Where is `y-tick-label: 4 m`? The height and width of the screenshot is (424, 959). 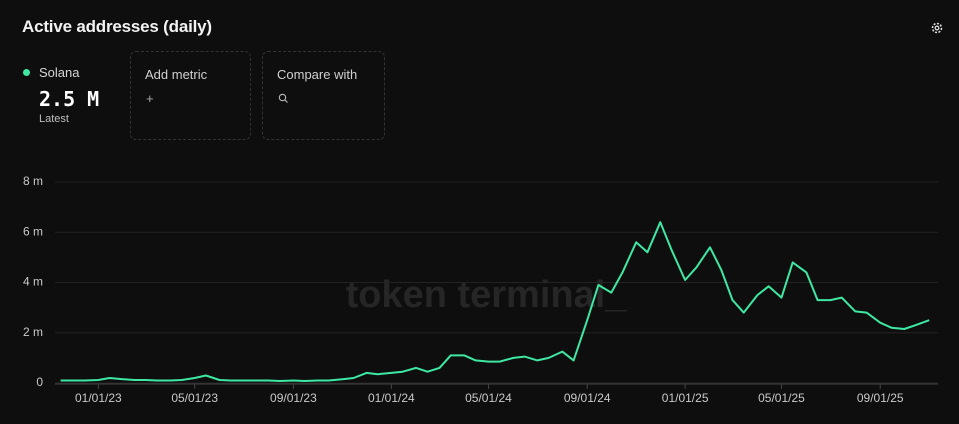 y-tick-label: 4 m is located at coordinates (33, 282).